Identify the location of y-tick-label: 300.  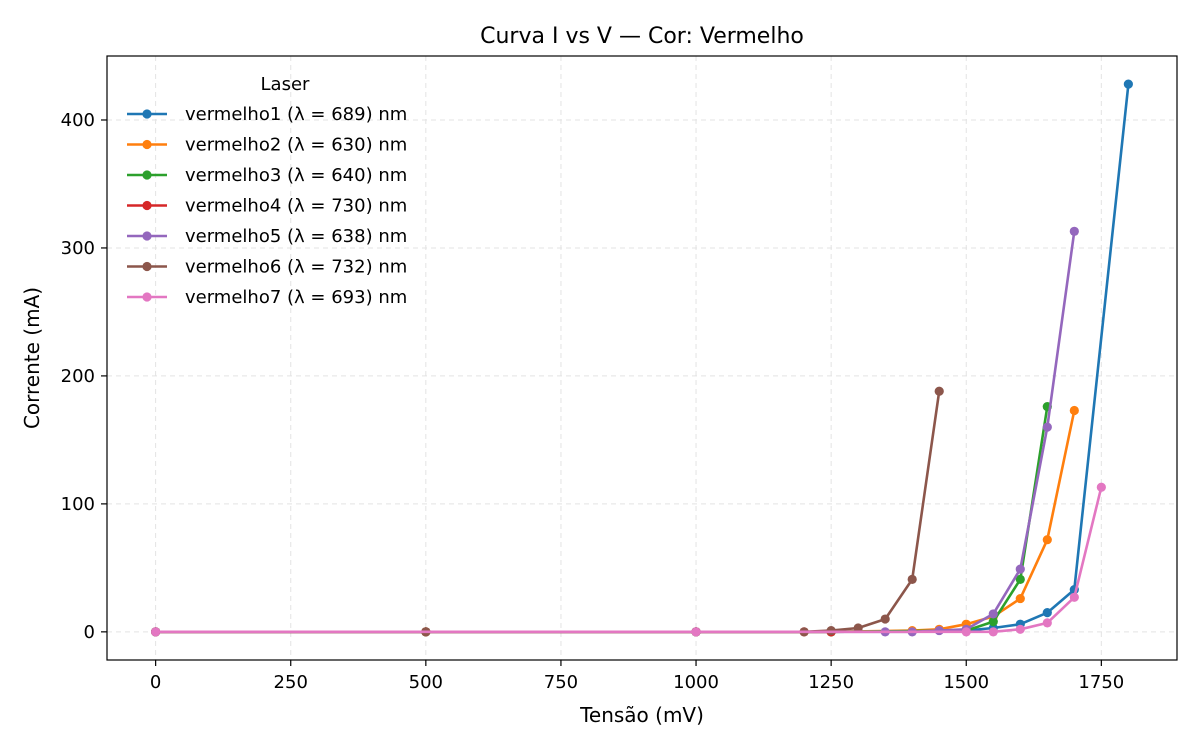
(78, 248).